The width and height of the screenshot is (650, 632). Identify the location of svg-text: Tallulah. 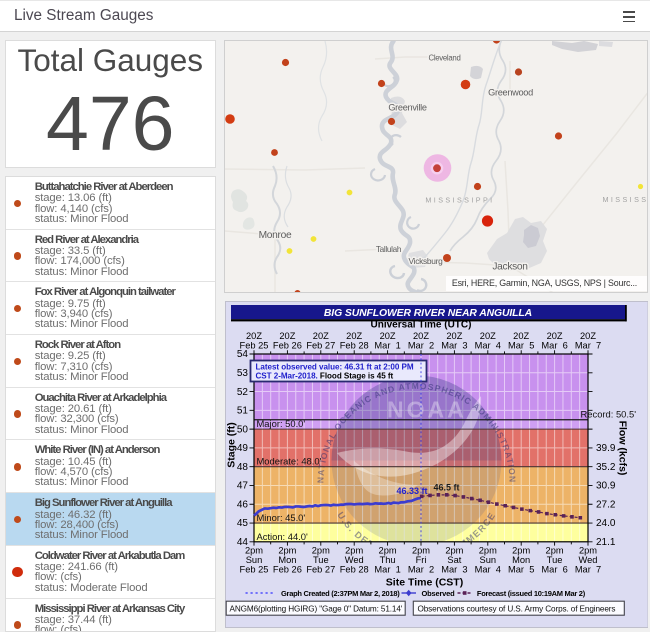
(388, 249).